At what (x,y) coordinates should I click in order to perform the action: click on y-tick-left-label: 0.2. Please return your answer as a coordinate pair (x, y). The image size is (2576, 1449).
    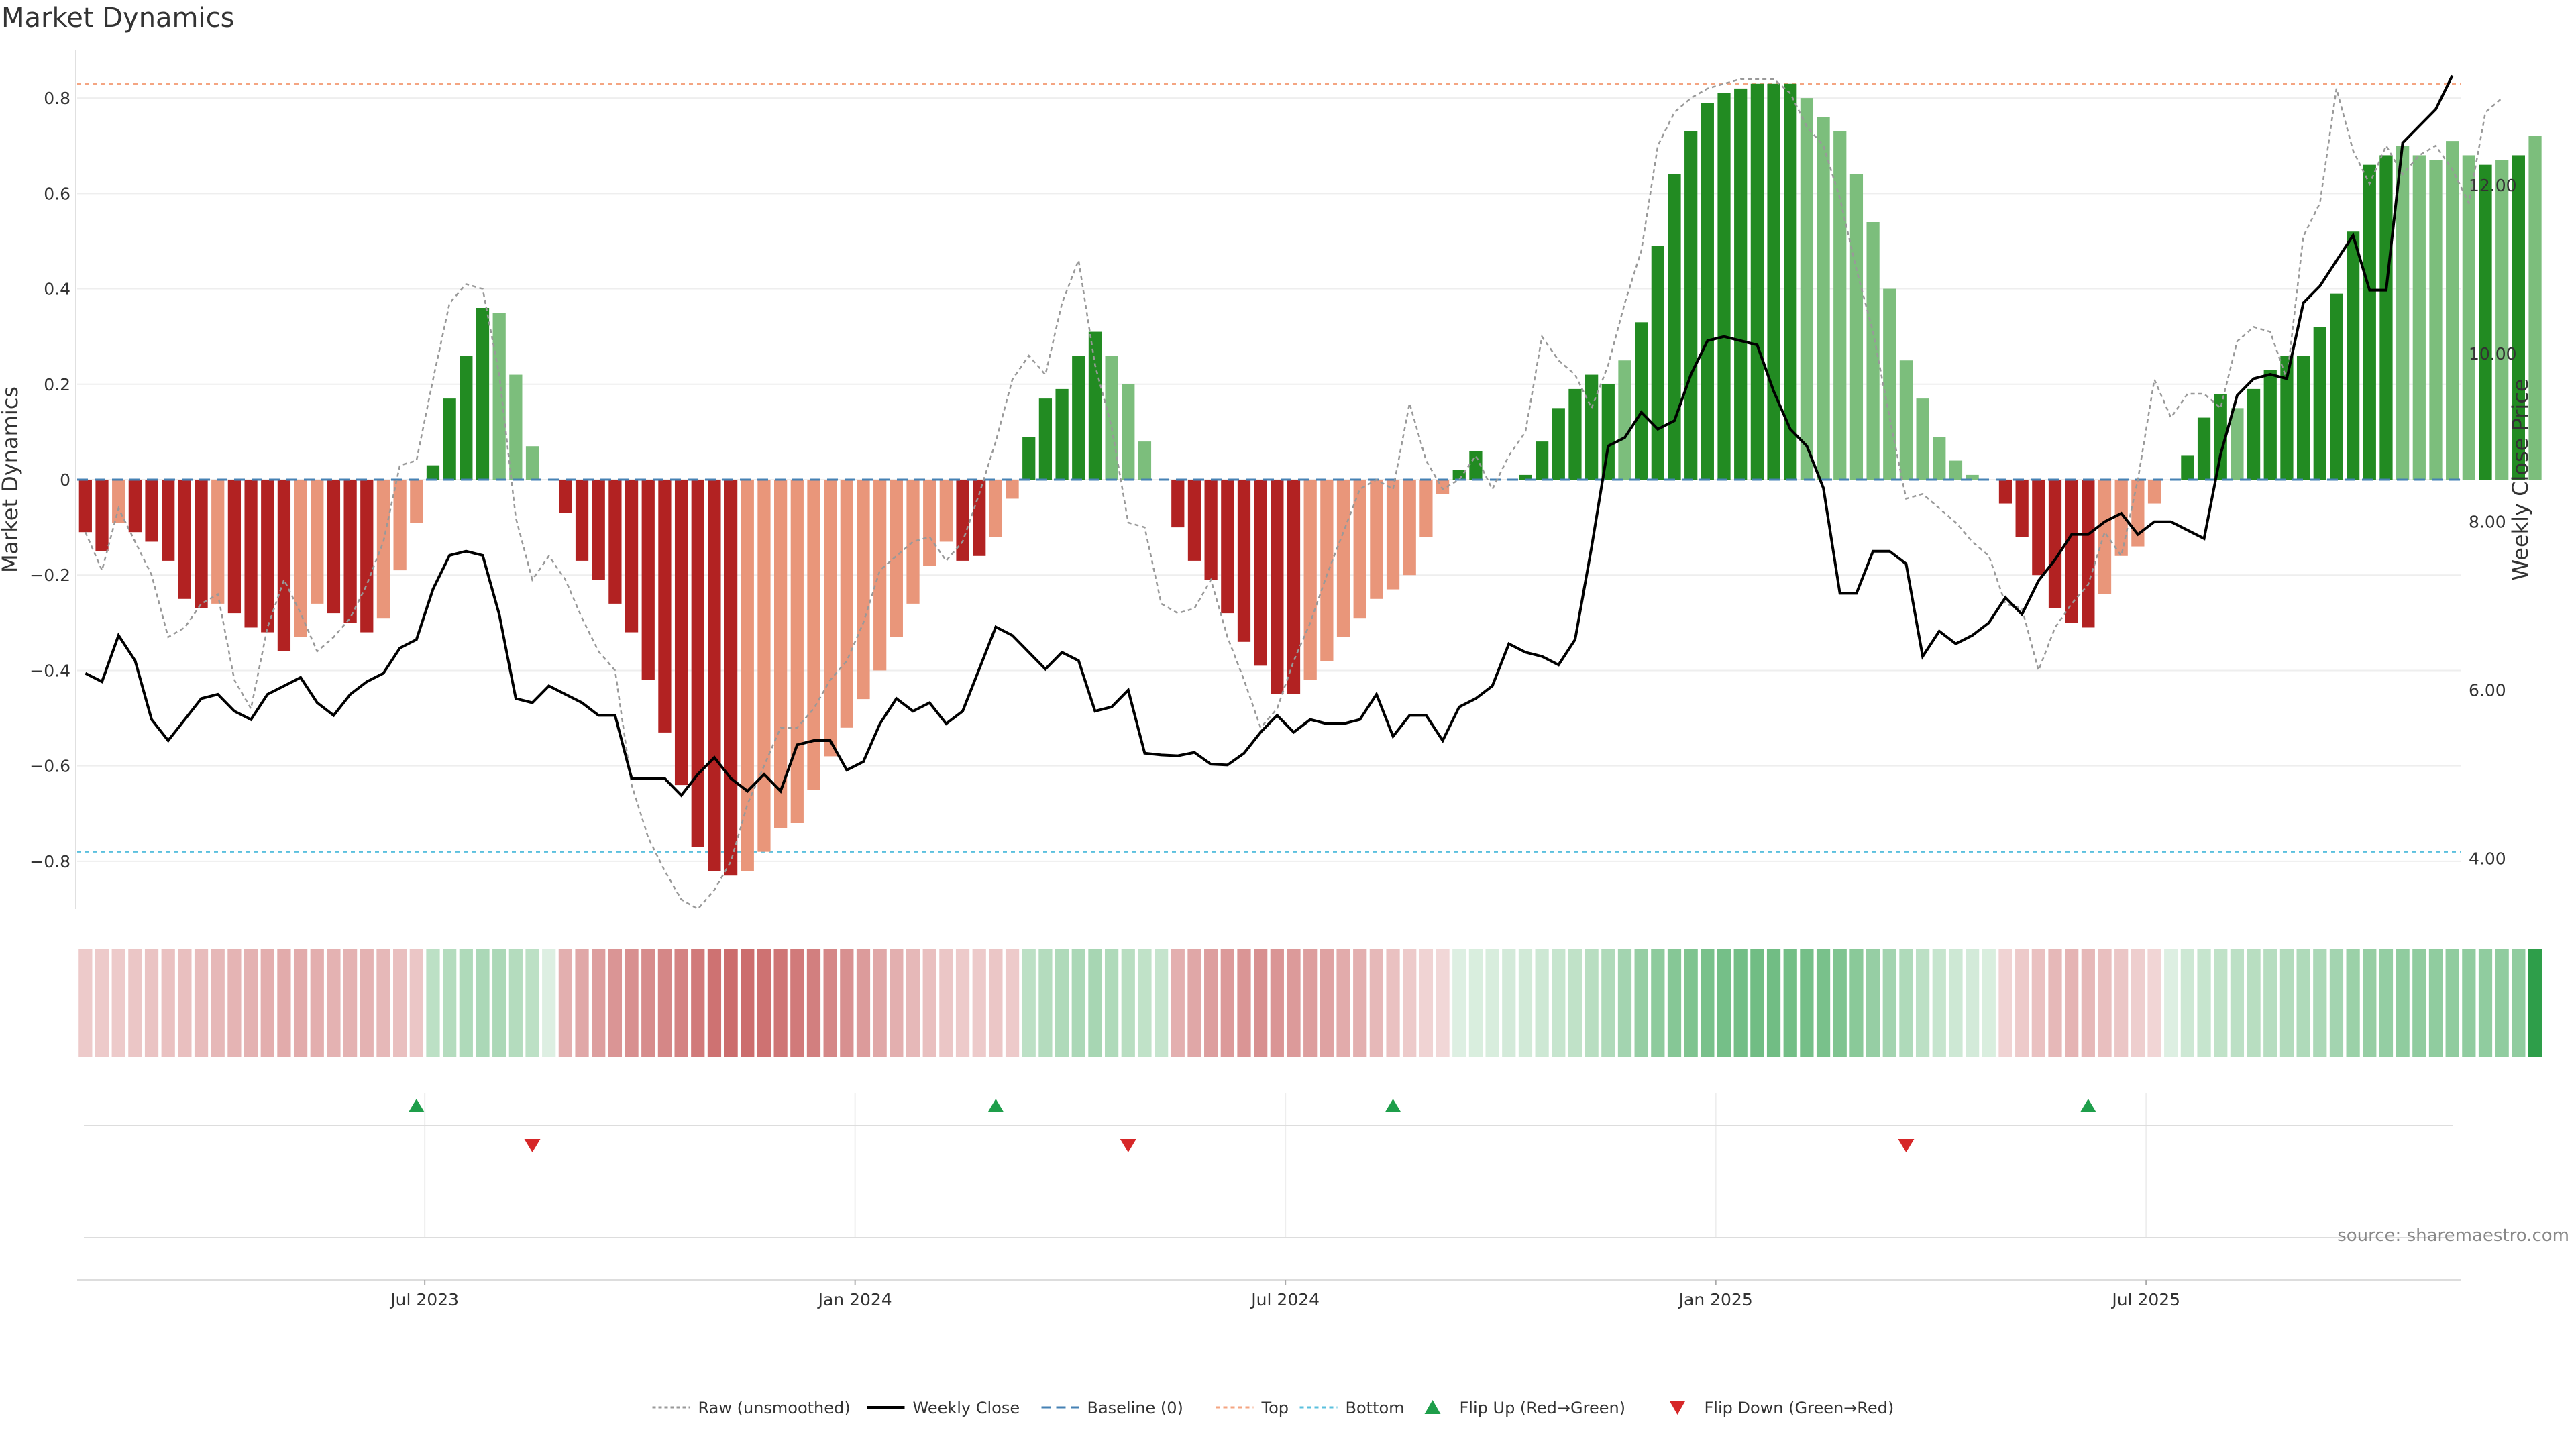
    Looking at the image, I should click on (57, 384).